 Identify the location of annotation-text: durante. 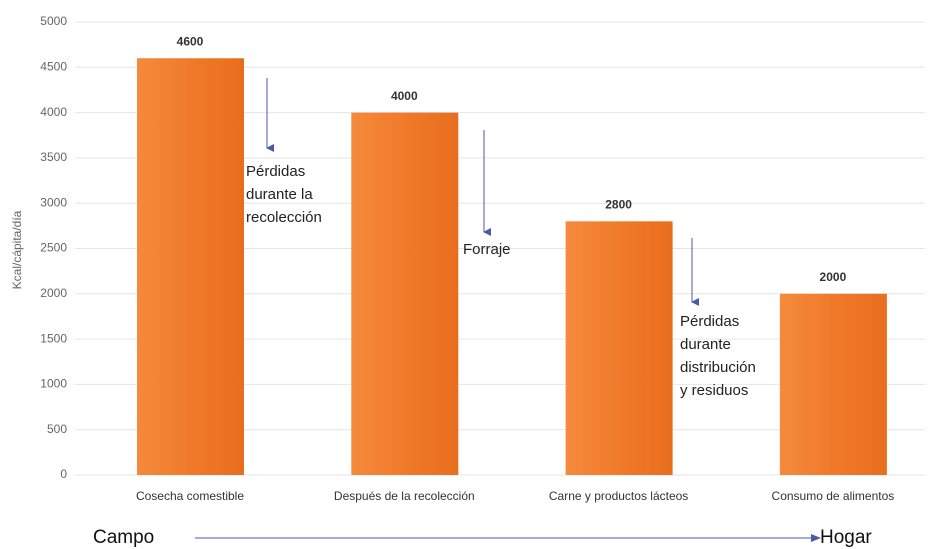
(705, 344).